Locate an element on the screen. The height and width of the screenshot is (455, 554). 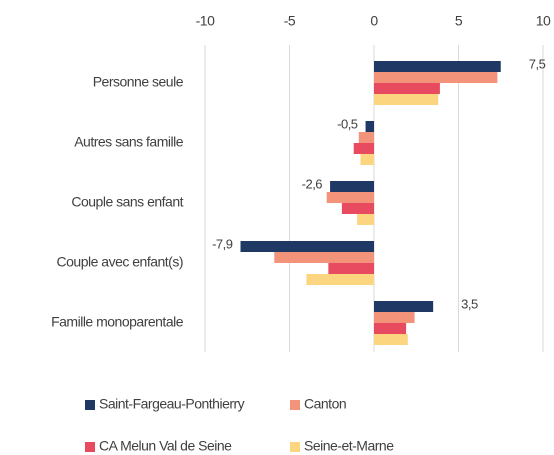
category-label: Couple sans enfant is located at coordinates (127, 202).